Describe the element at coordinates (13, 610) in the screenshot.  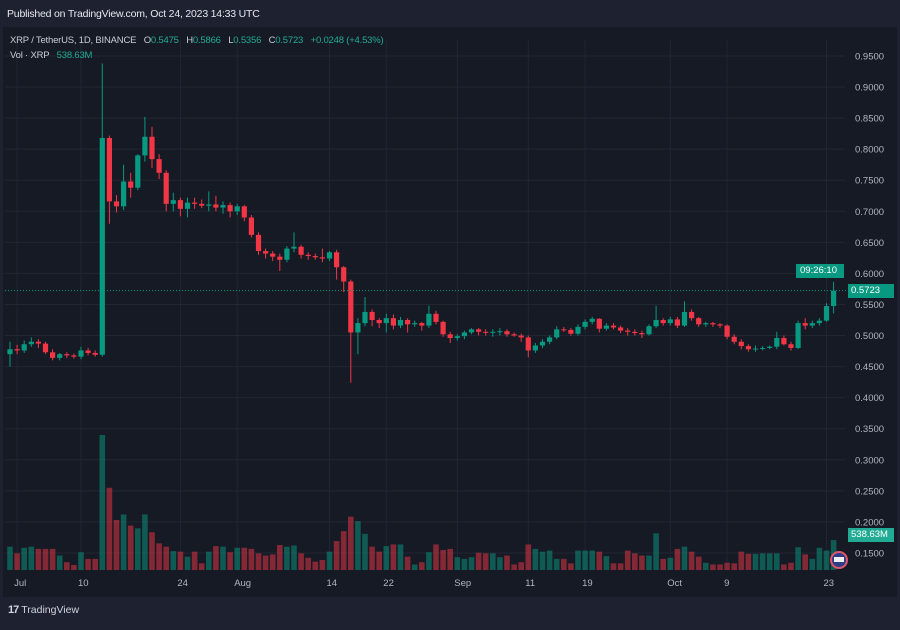
I see `tradingview-logo-icon: 17` at that location.